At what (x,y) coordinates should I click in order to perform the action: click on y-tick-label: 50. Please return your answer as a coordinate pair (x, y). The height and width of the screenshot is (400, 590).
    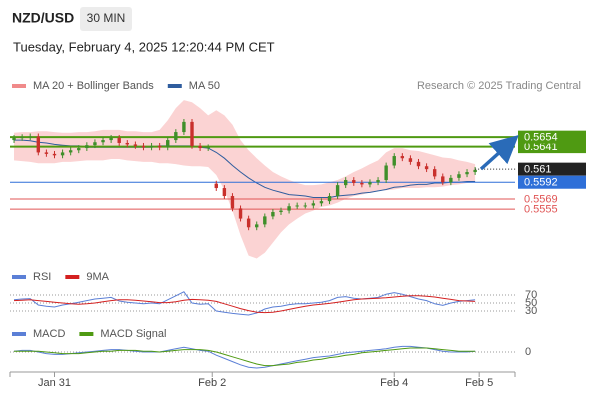
    Looking at the image, I should click on (531, 303).